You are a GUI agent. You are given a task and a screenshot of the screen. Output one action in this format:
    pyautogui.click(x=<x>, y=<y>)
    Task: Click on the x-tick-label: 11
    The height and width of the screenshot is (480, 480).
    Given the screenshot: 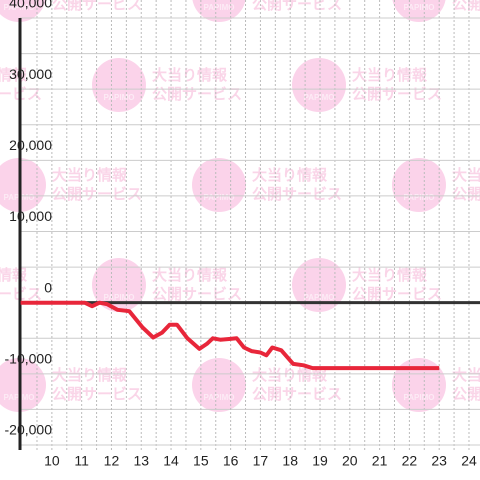 What is the action you would take?
    pyautogui.click(x=81, y=461)
    